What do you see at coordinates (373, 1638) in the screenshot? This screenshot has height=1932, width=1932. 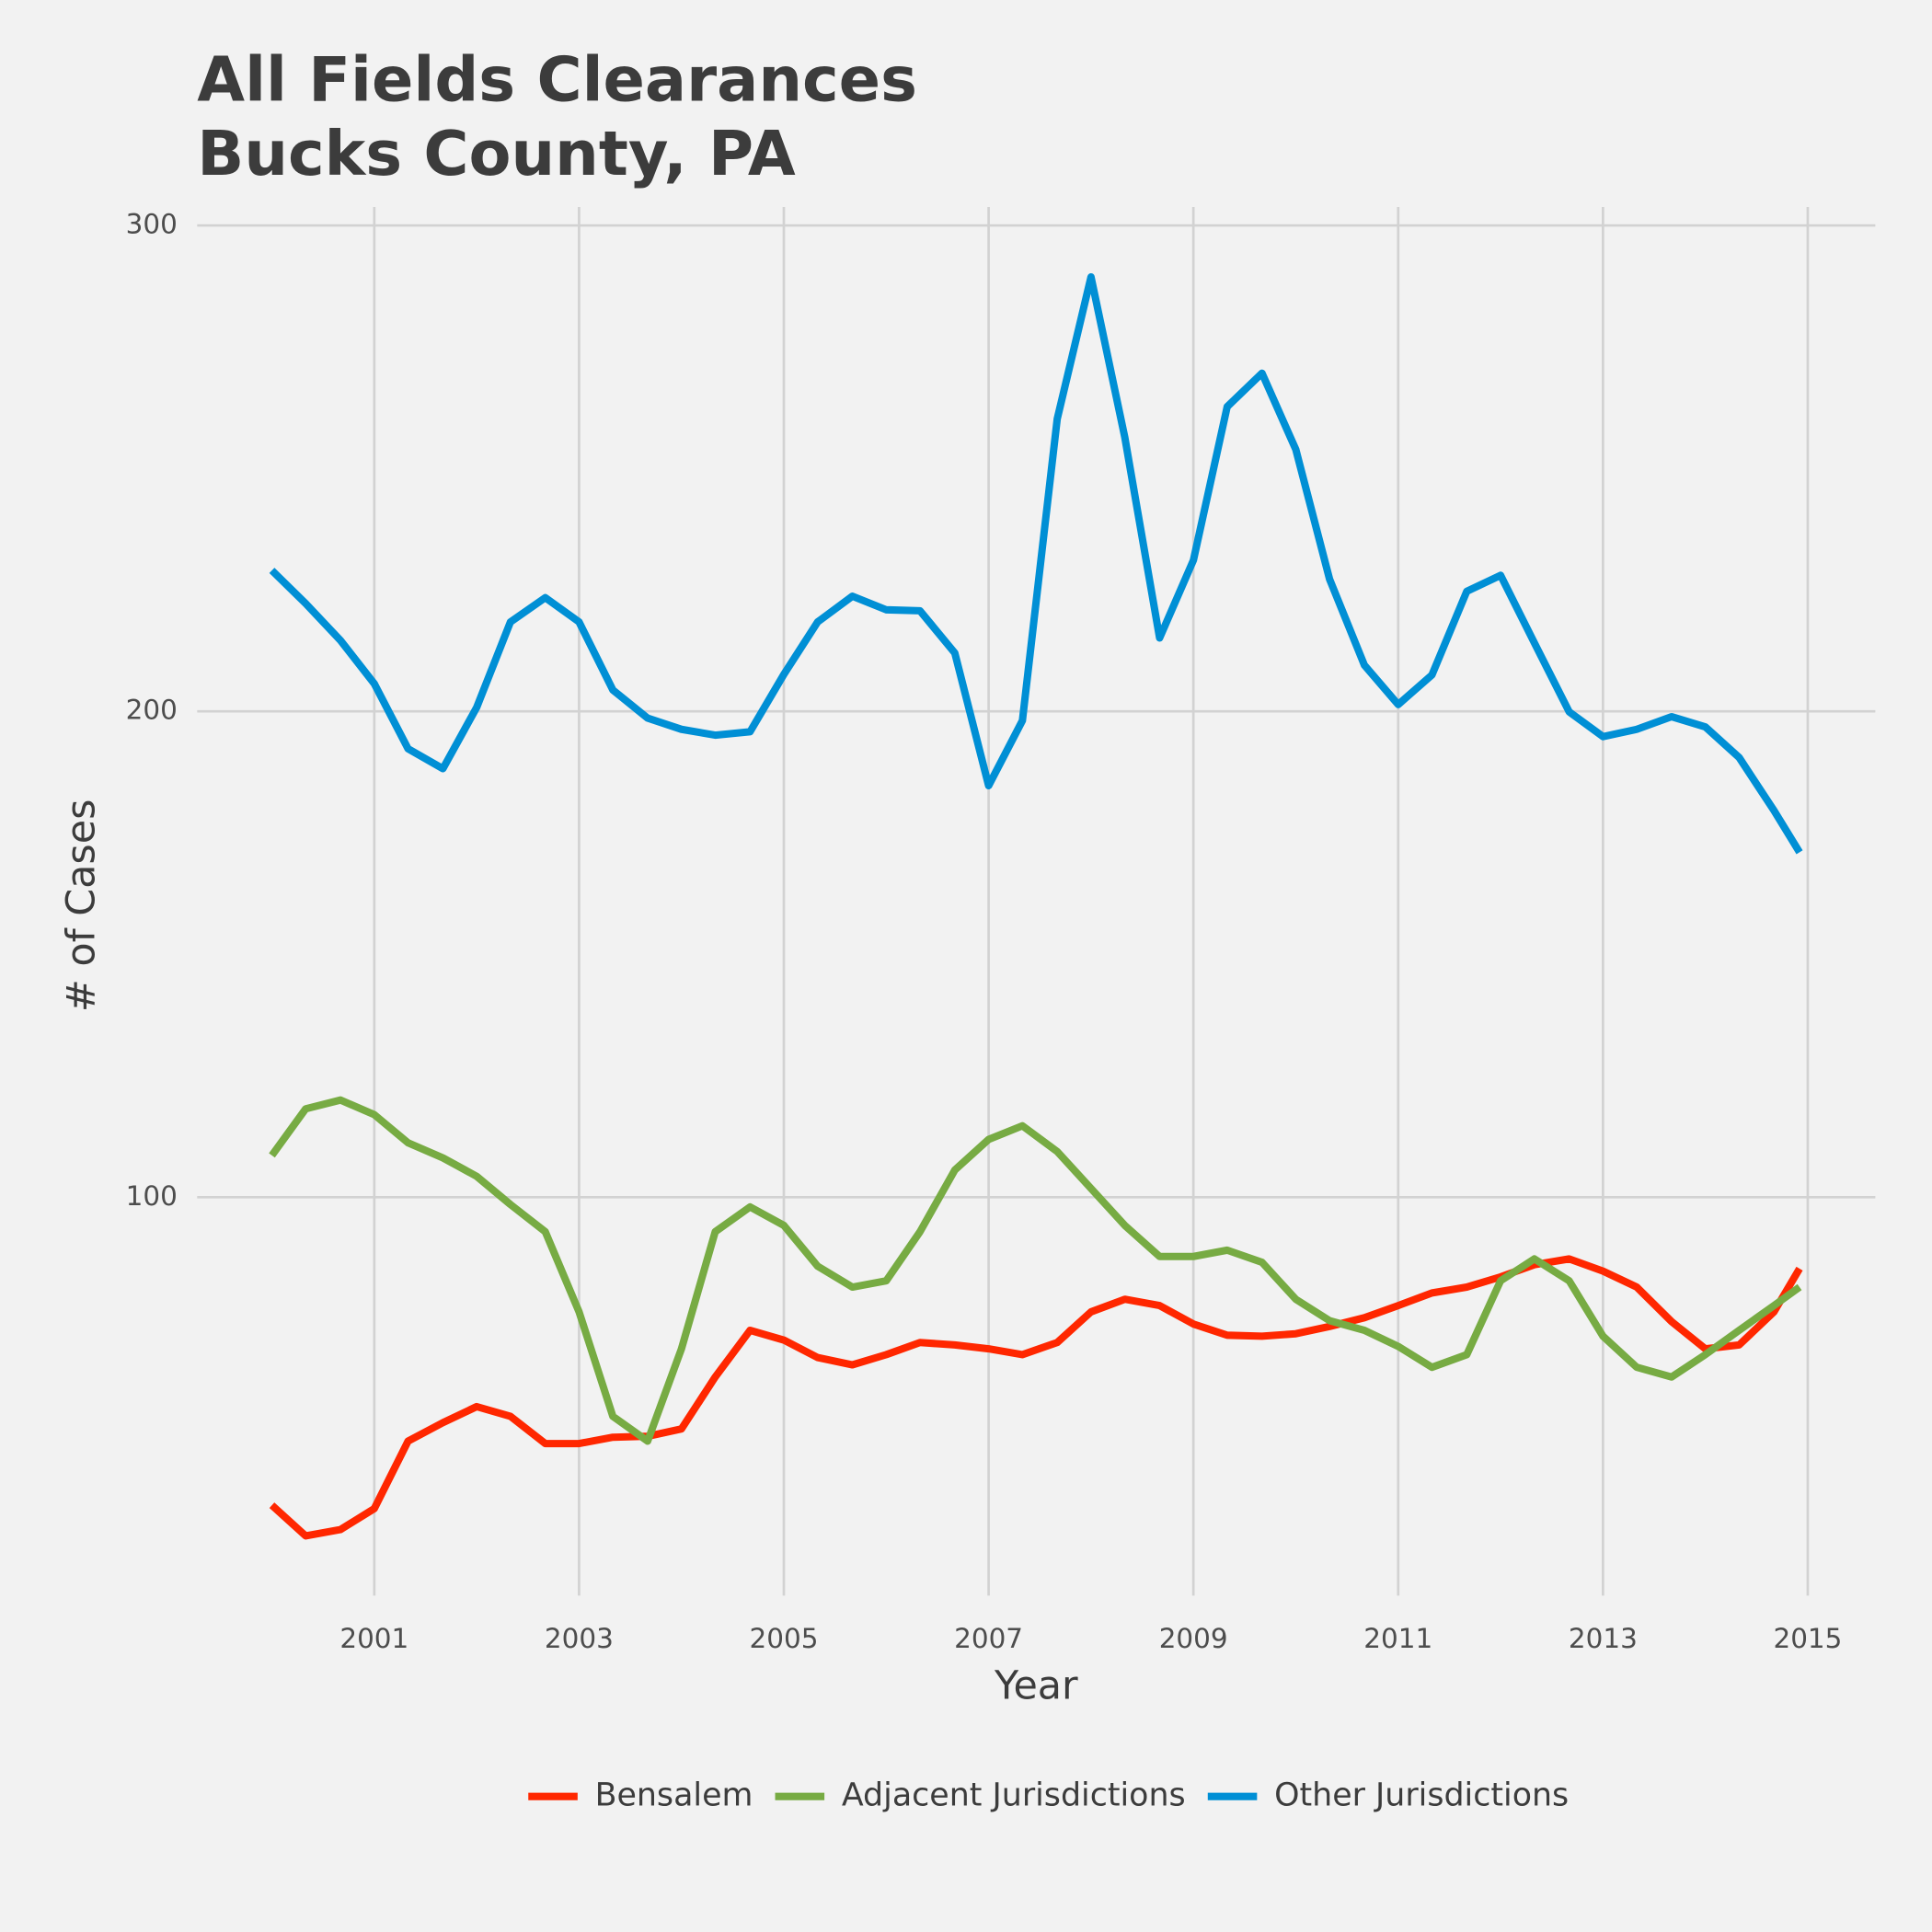 I see `x-tick-label: 2001` at bounding box center [373, 1638].